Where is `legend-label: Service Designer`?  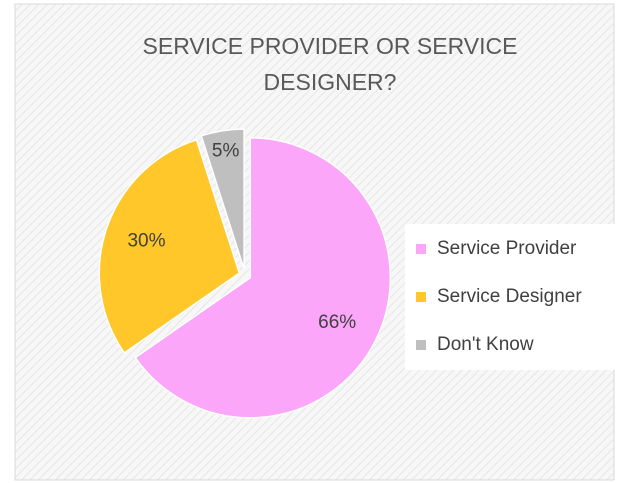 legend-label: Service Designer is located at coordinates (509, 296).